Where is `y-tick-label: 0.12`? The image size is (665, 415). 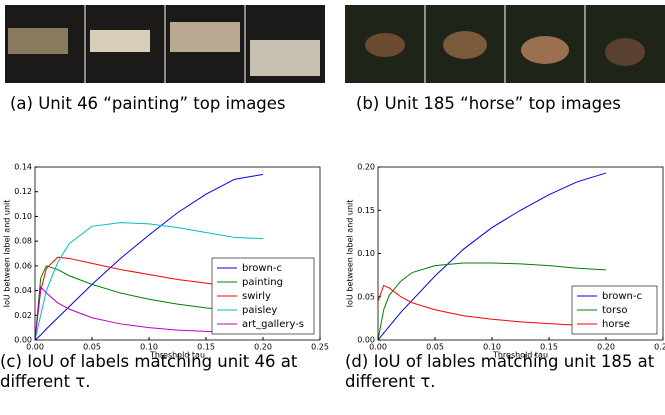
y-tick-label: 0.12 is located at coordinates (23, 191).